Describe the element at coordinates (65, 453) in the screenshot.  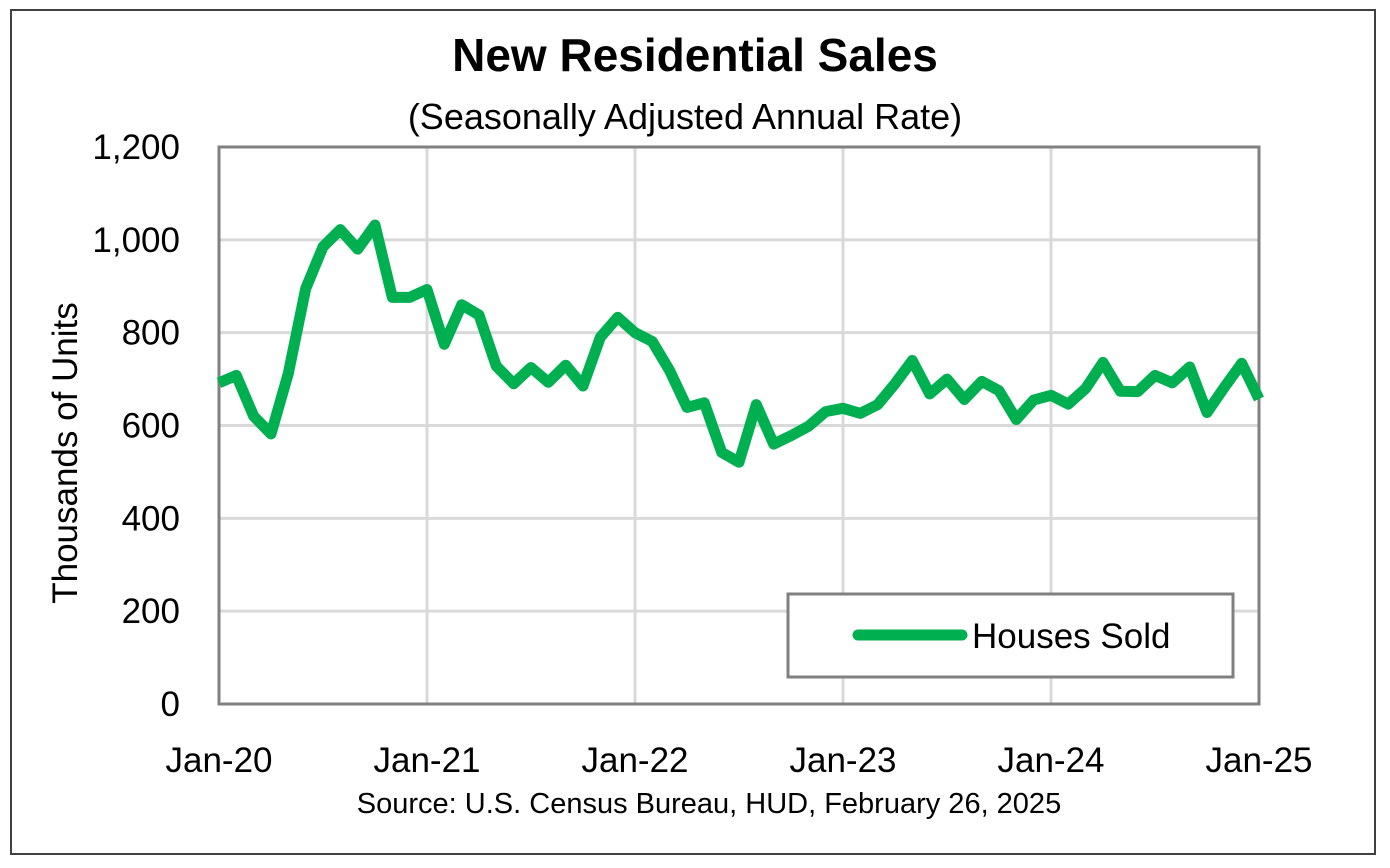
I see `y-axis-label: Thousands of Units` at that location.